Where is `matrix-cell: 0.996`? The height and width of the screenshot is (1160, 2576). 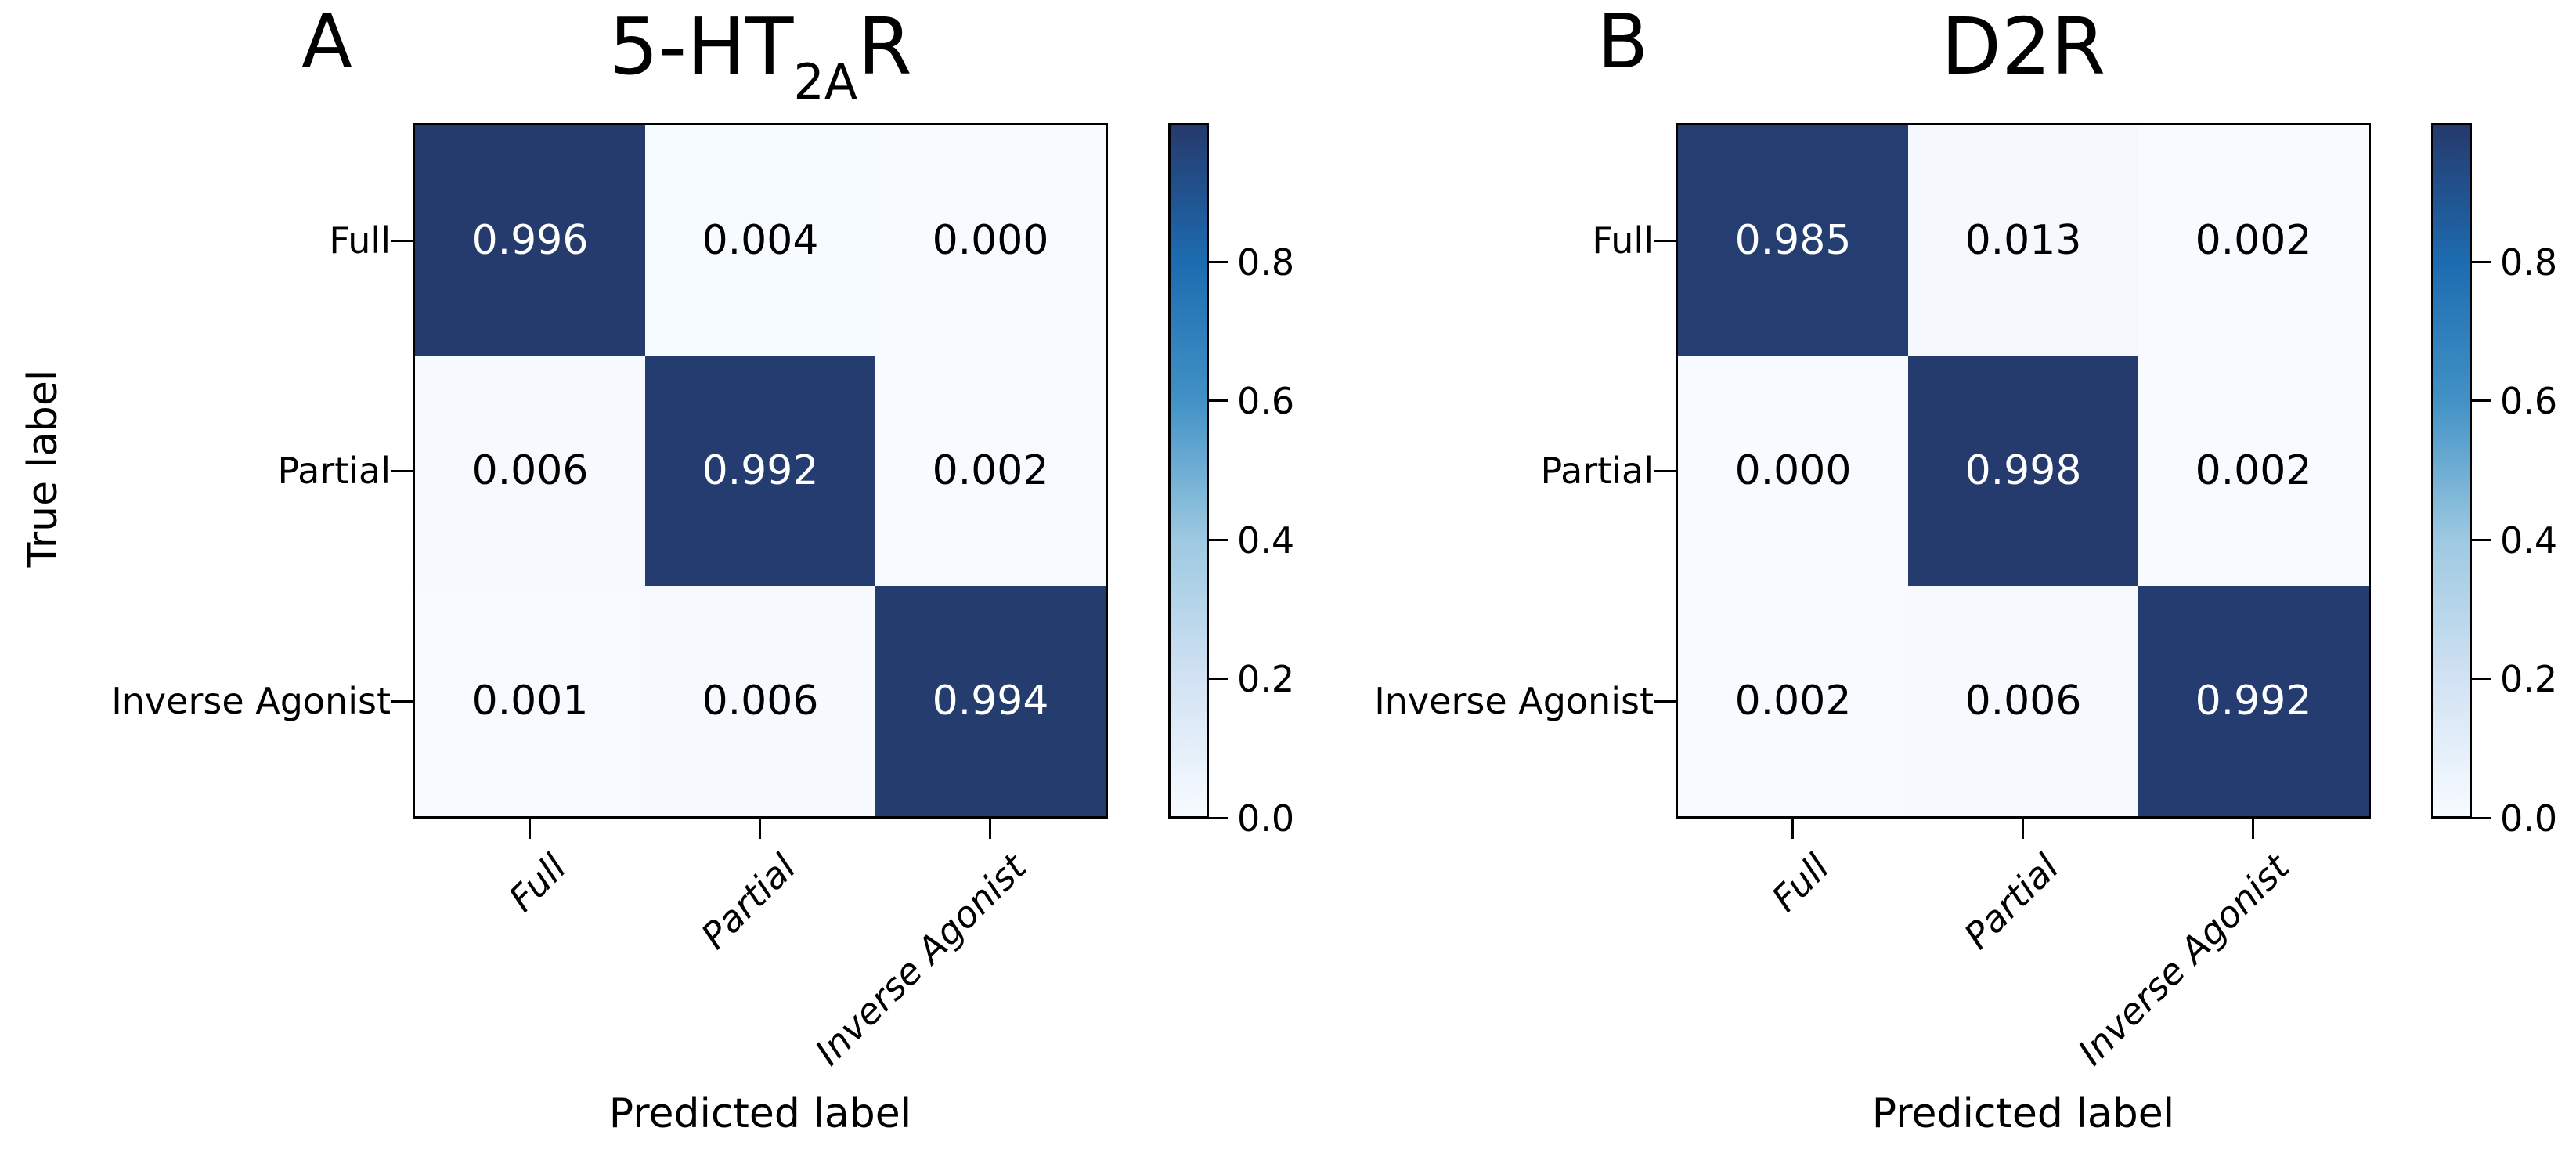 matrix-cell: 0.996 is located at coordinates (530, 240).